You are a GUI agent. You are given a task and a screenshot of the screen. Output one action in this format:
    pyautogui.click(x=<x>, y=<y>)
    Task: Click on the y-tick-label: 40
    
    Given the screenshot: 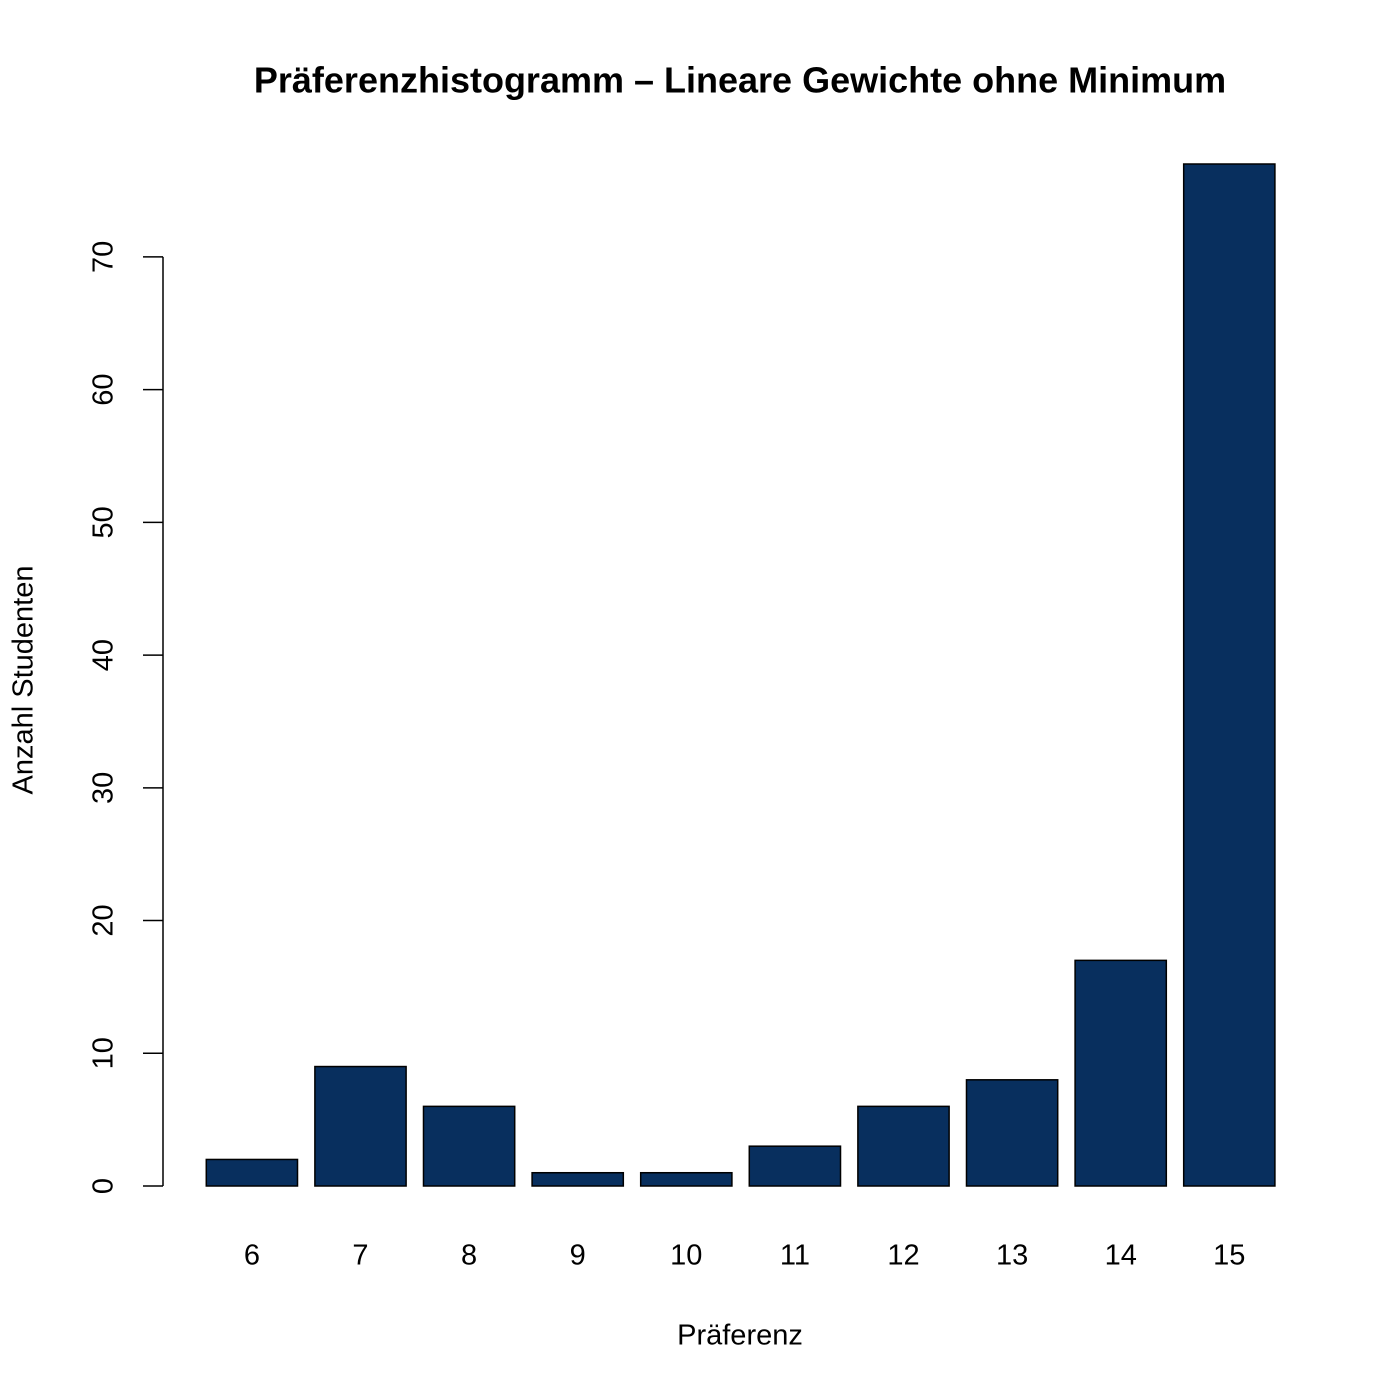 What is the action you would take?
    pyautogui.click(x=104, y=655)
    